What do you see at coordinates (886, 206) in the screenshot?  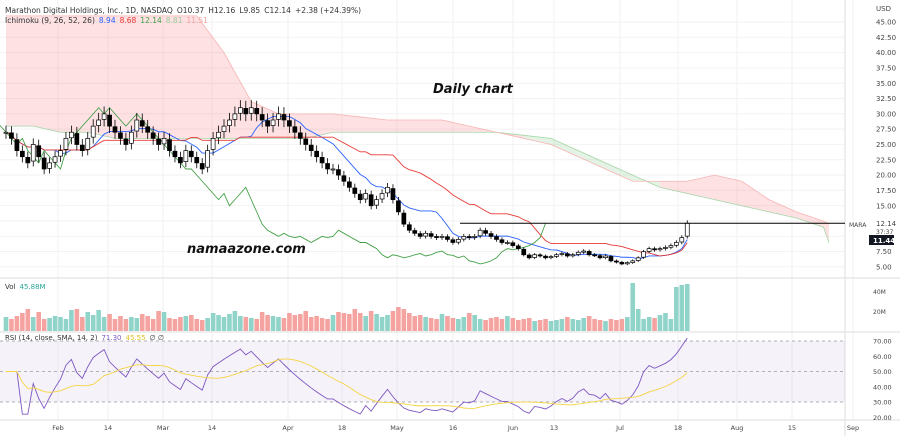 I see `price-axis-tick: 15.00` at bounding box center [886, 206].